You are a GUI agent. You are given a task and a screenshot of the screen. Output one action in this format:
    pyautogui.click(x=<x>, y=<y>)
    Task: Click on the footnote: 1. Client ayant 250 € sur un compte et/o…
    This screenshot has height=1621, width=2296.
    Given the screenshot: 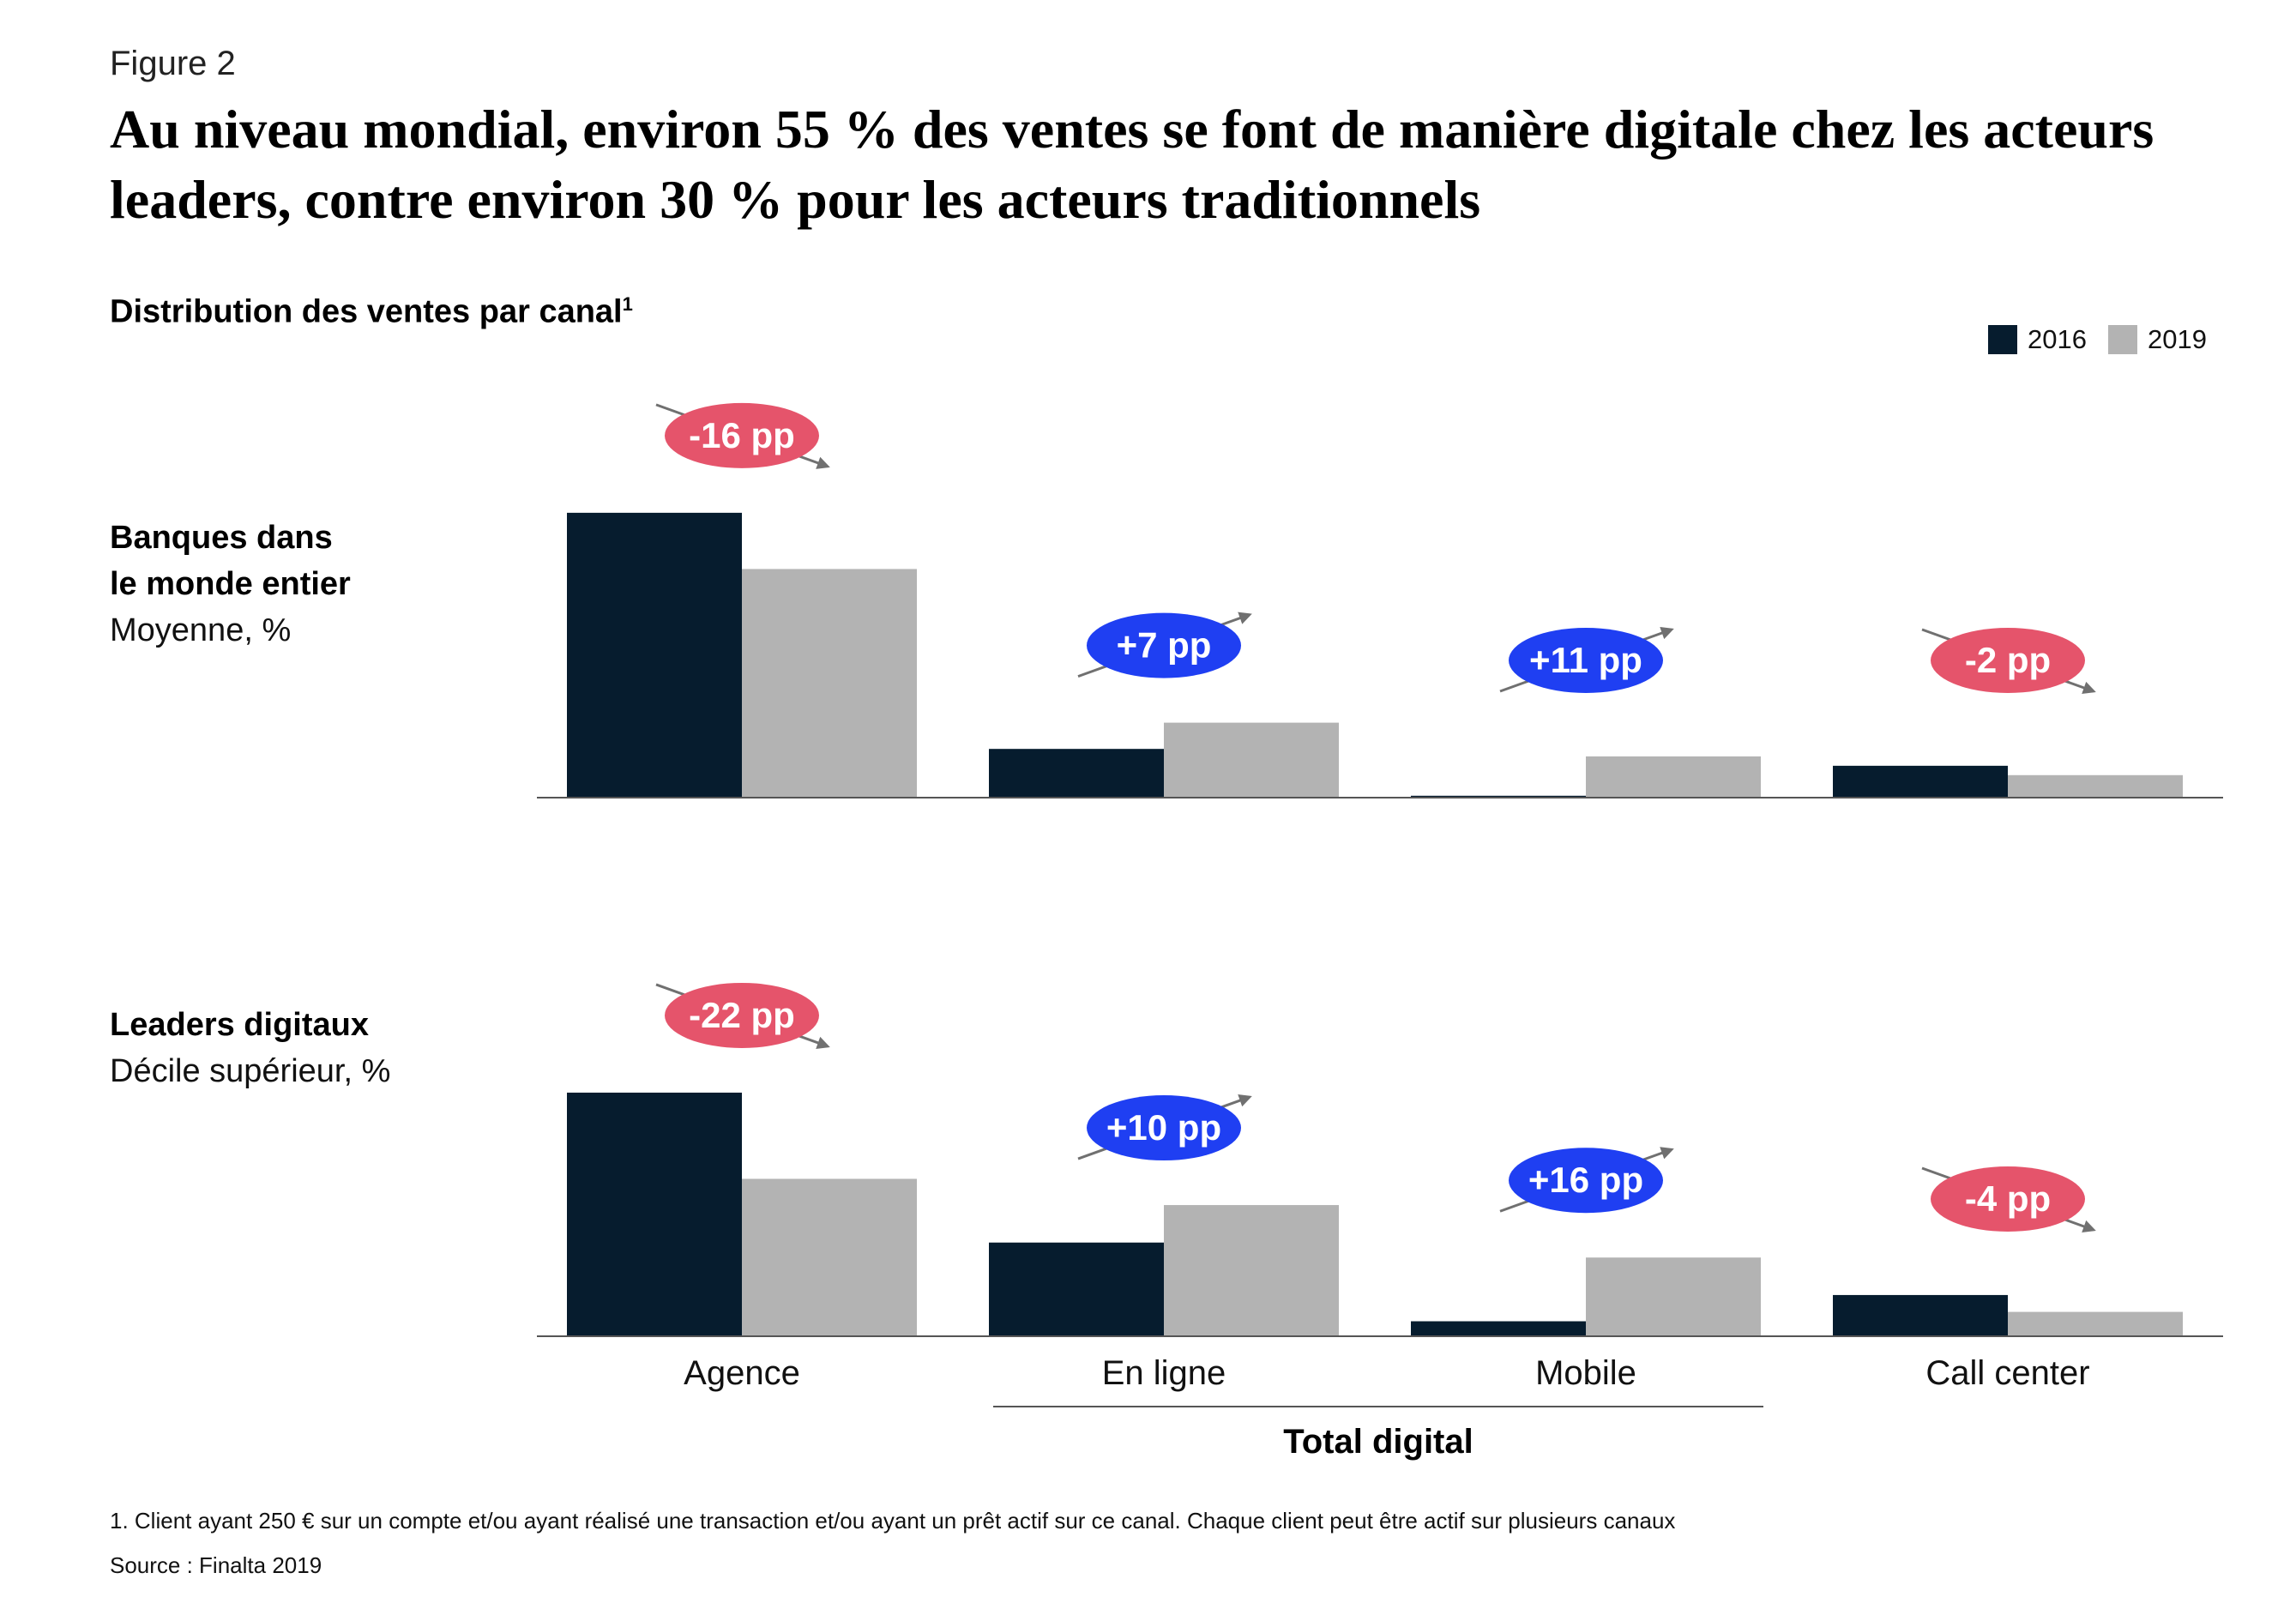 What is the action you would take?
    pyautogui.click(x=893, y=1521)
    